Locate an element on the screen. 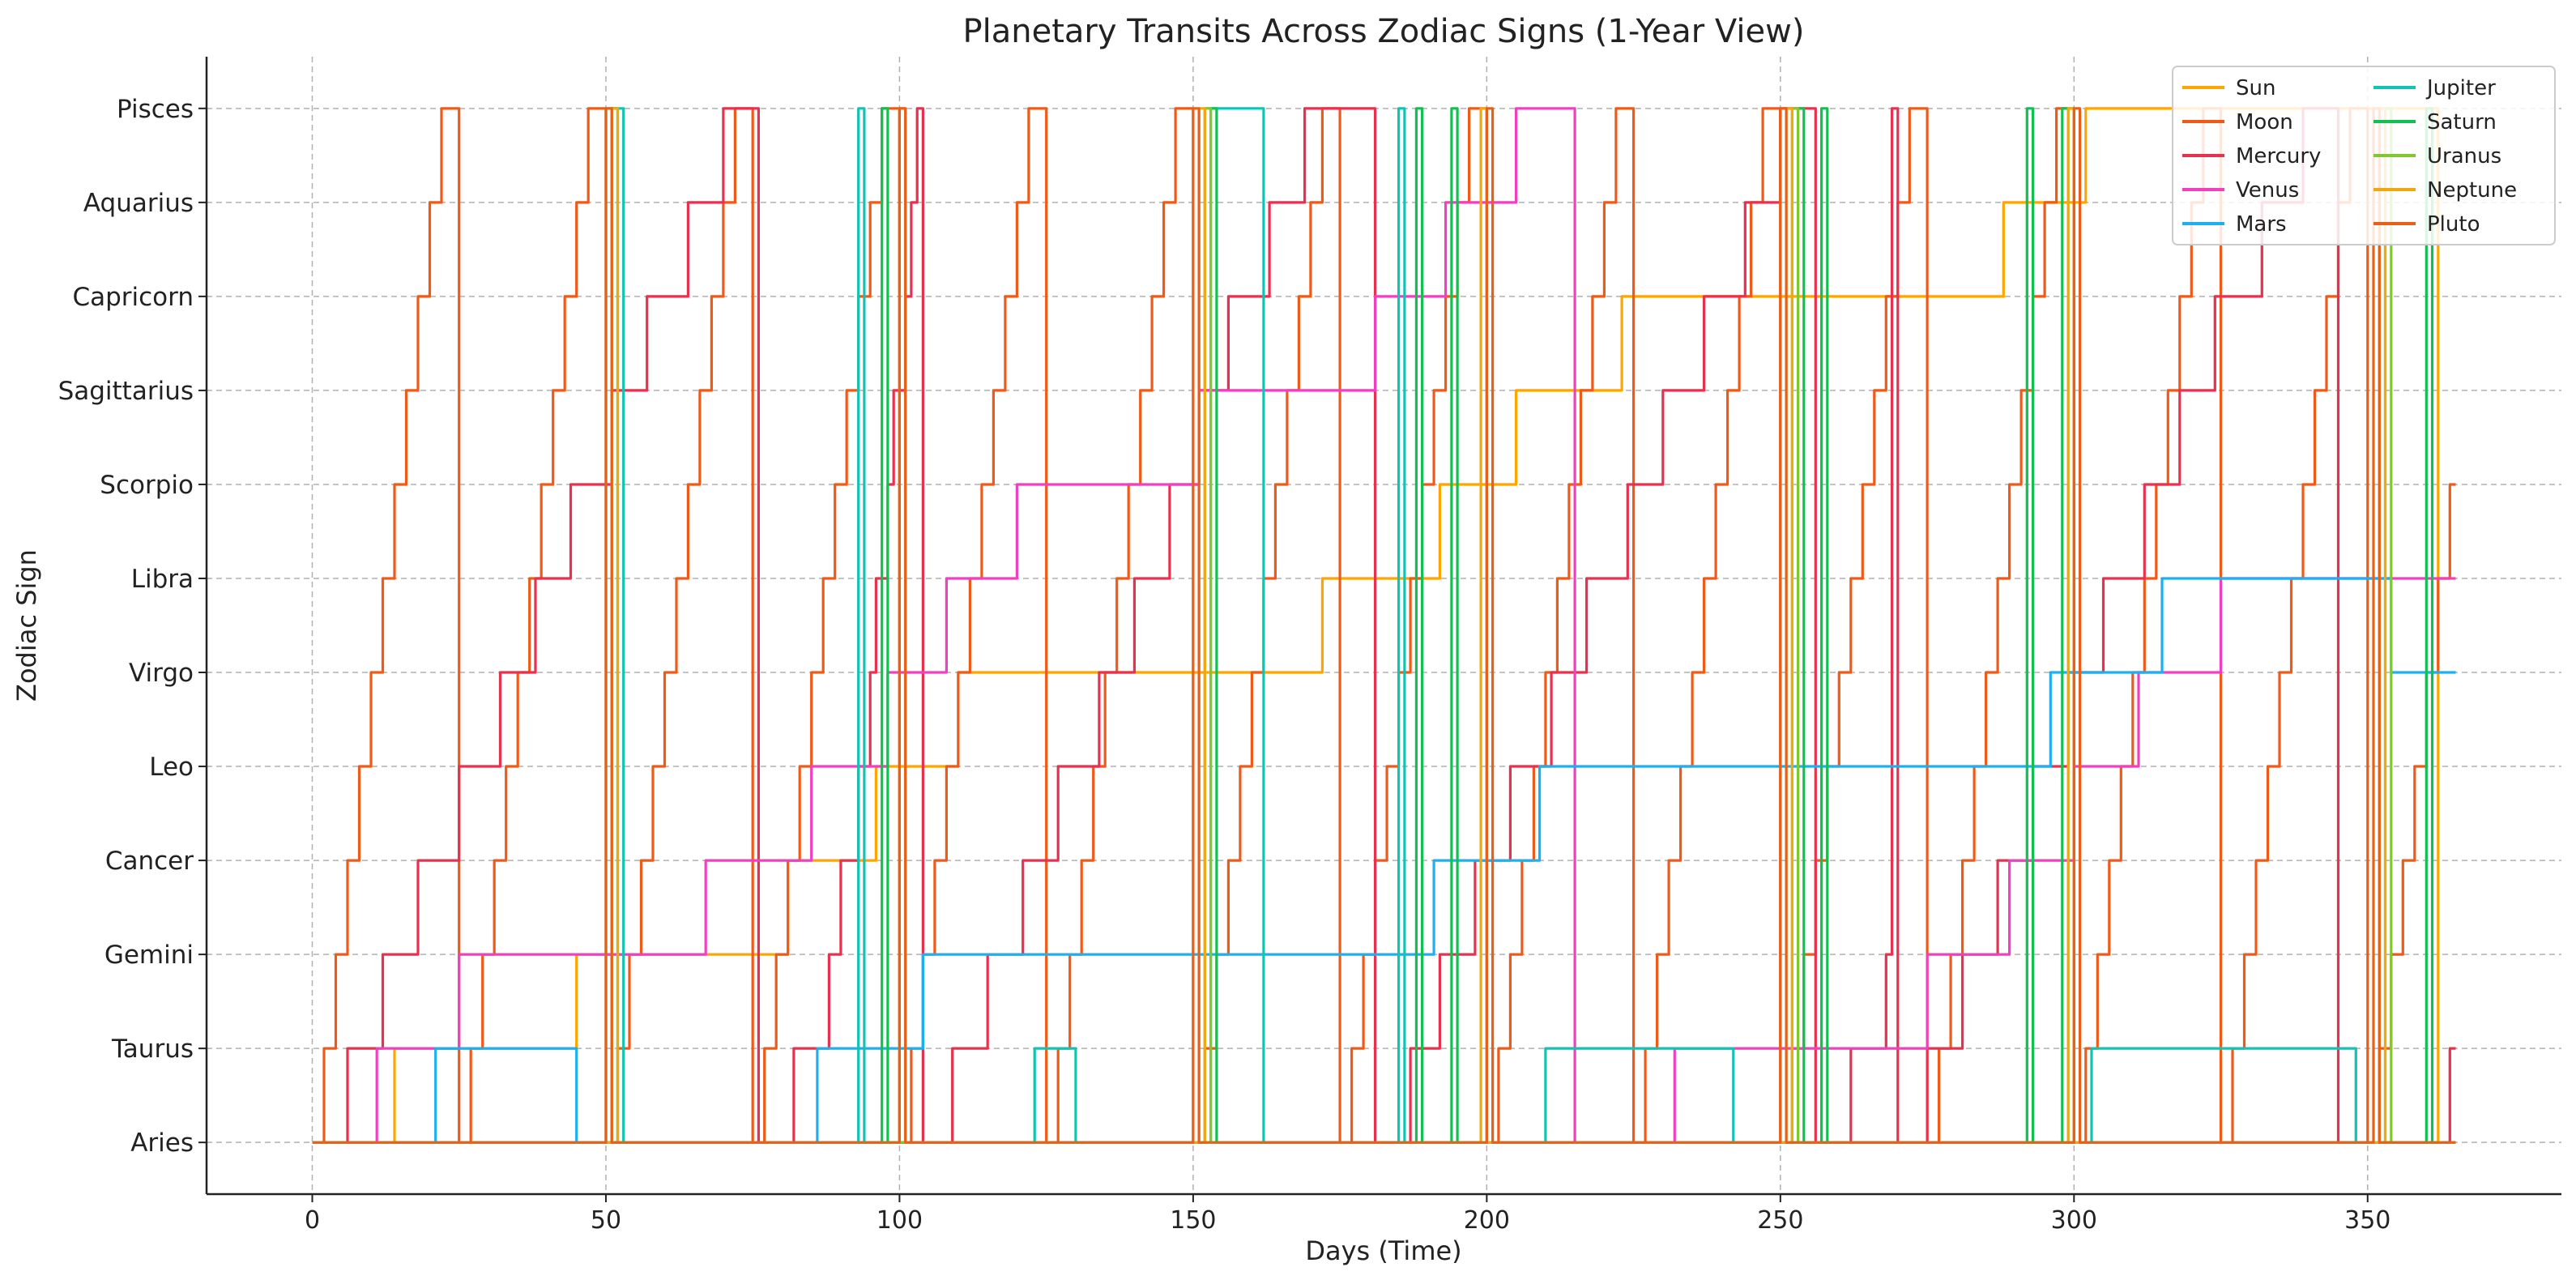  x-tick-label: 150 is located at coordinates (1193, 1220).